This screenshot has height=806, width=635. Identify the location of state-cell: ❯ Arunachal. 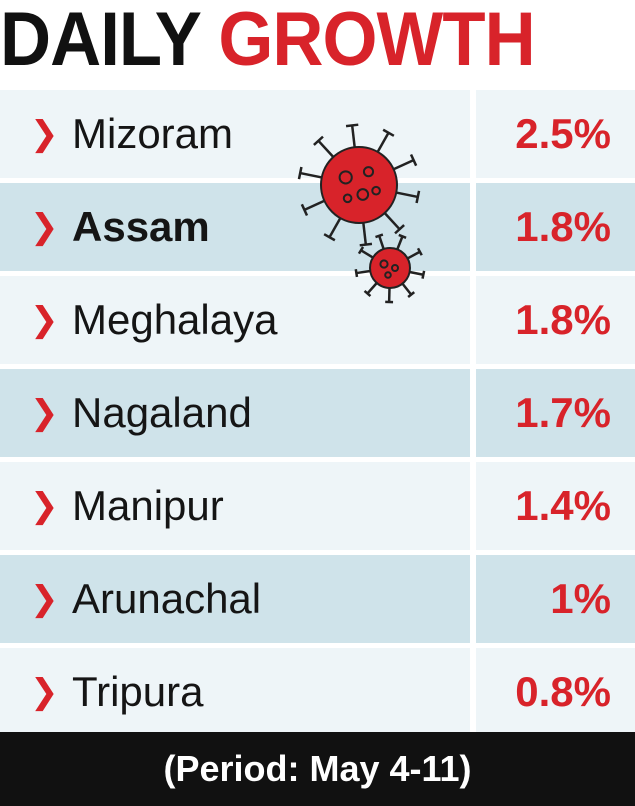
(235, 599).